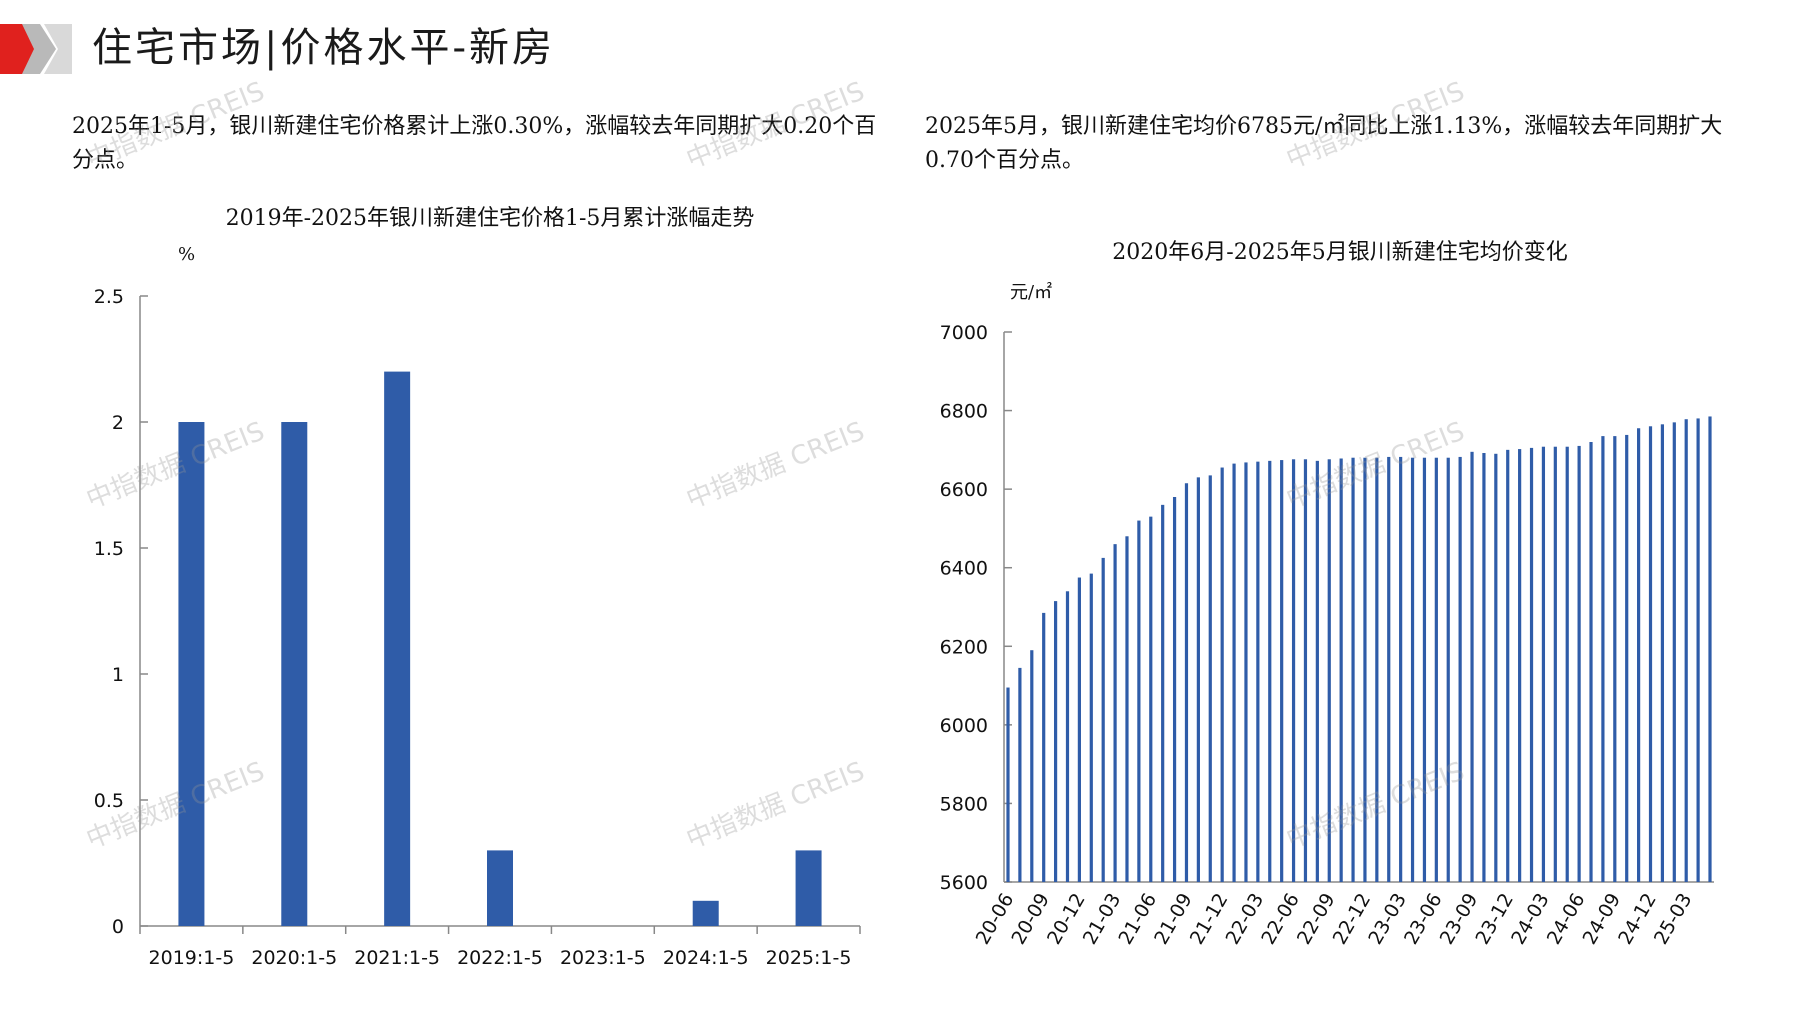 The image size is (1797, 1010). Describe the element at coordinates (118, 423) in the screenshot. I see `y-tick-label: 2` at that location.